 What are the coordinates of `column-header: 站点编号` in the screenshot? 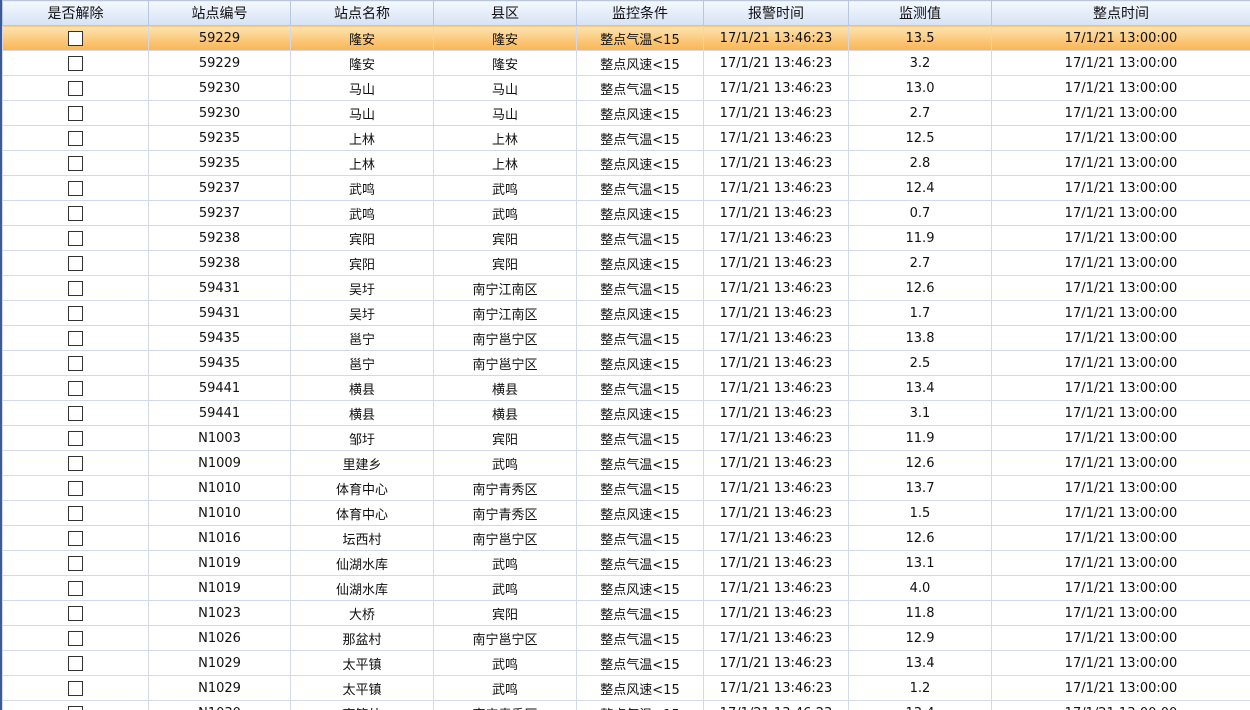 It's located at (219, 13).